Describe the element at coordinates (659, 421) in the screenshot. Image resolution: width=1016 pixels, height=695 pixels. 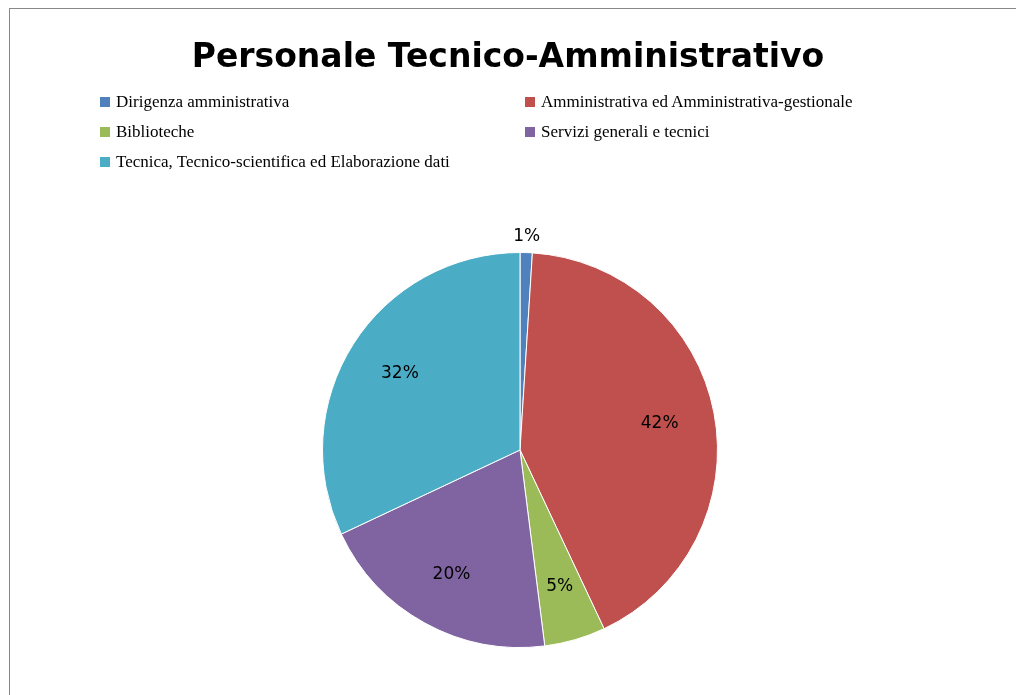
I see `data-label: 42%` at that location.